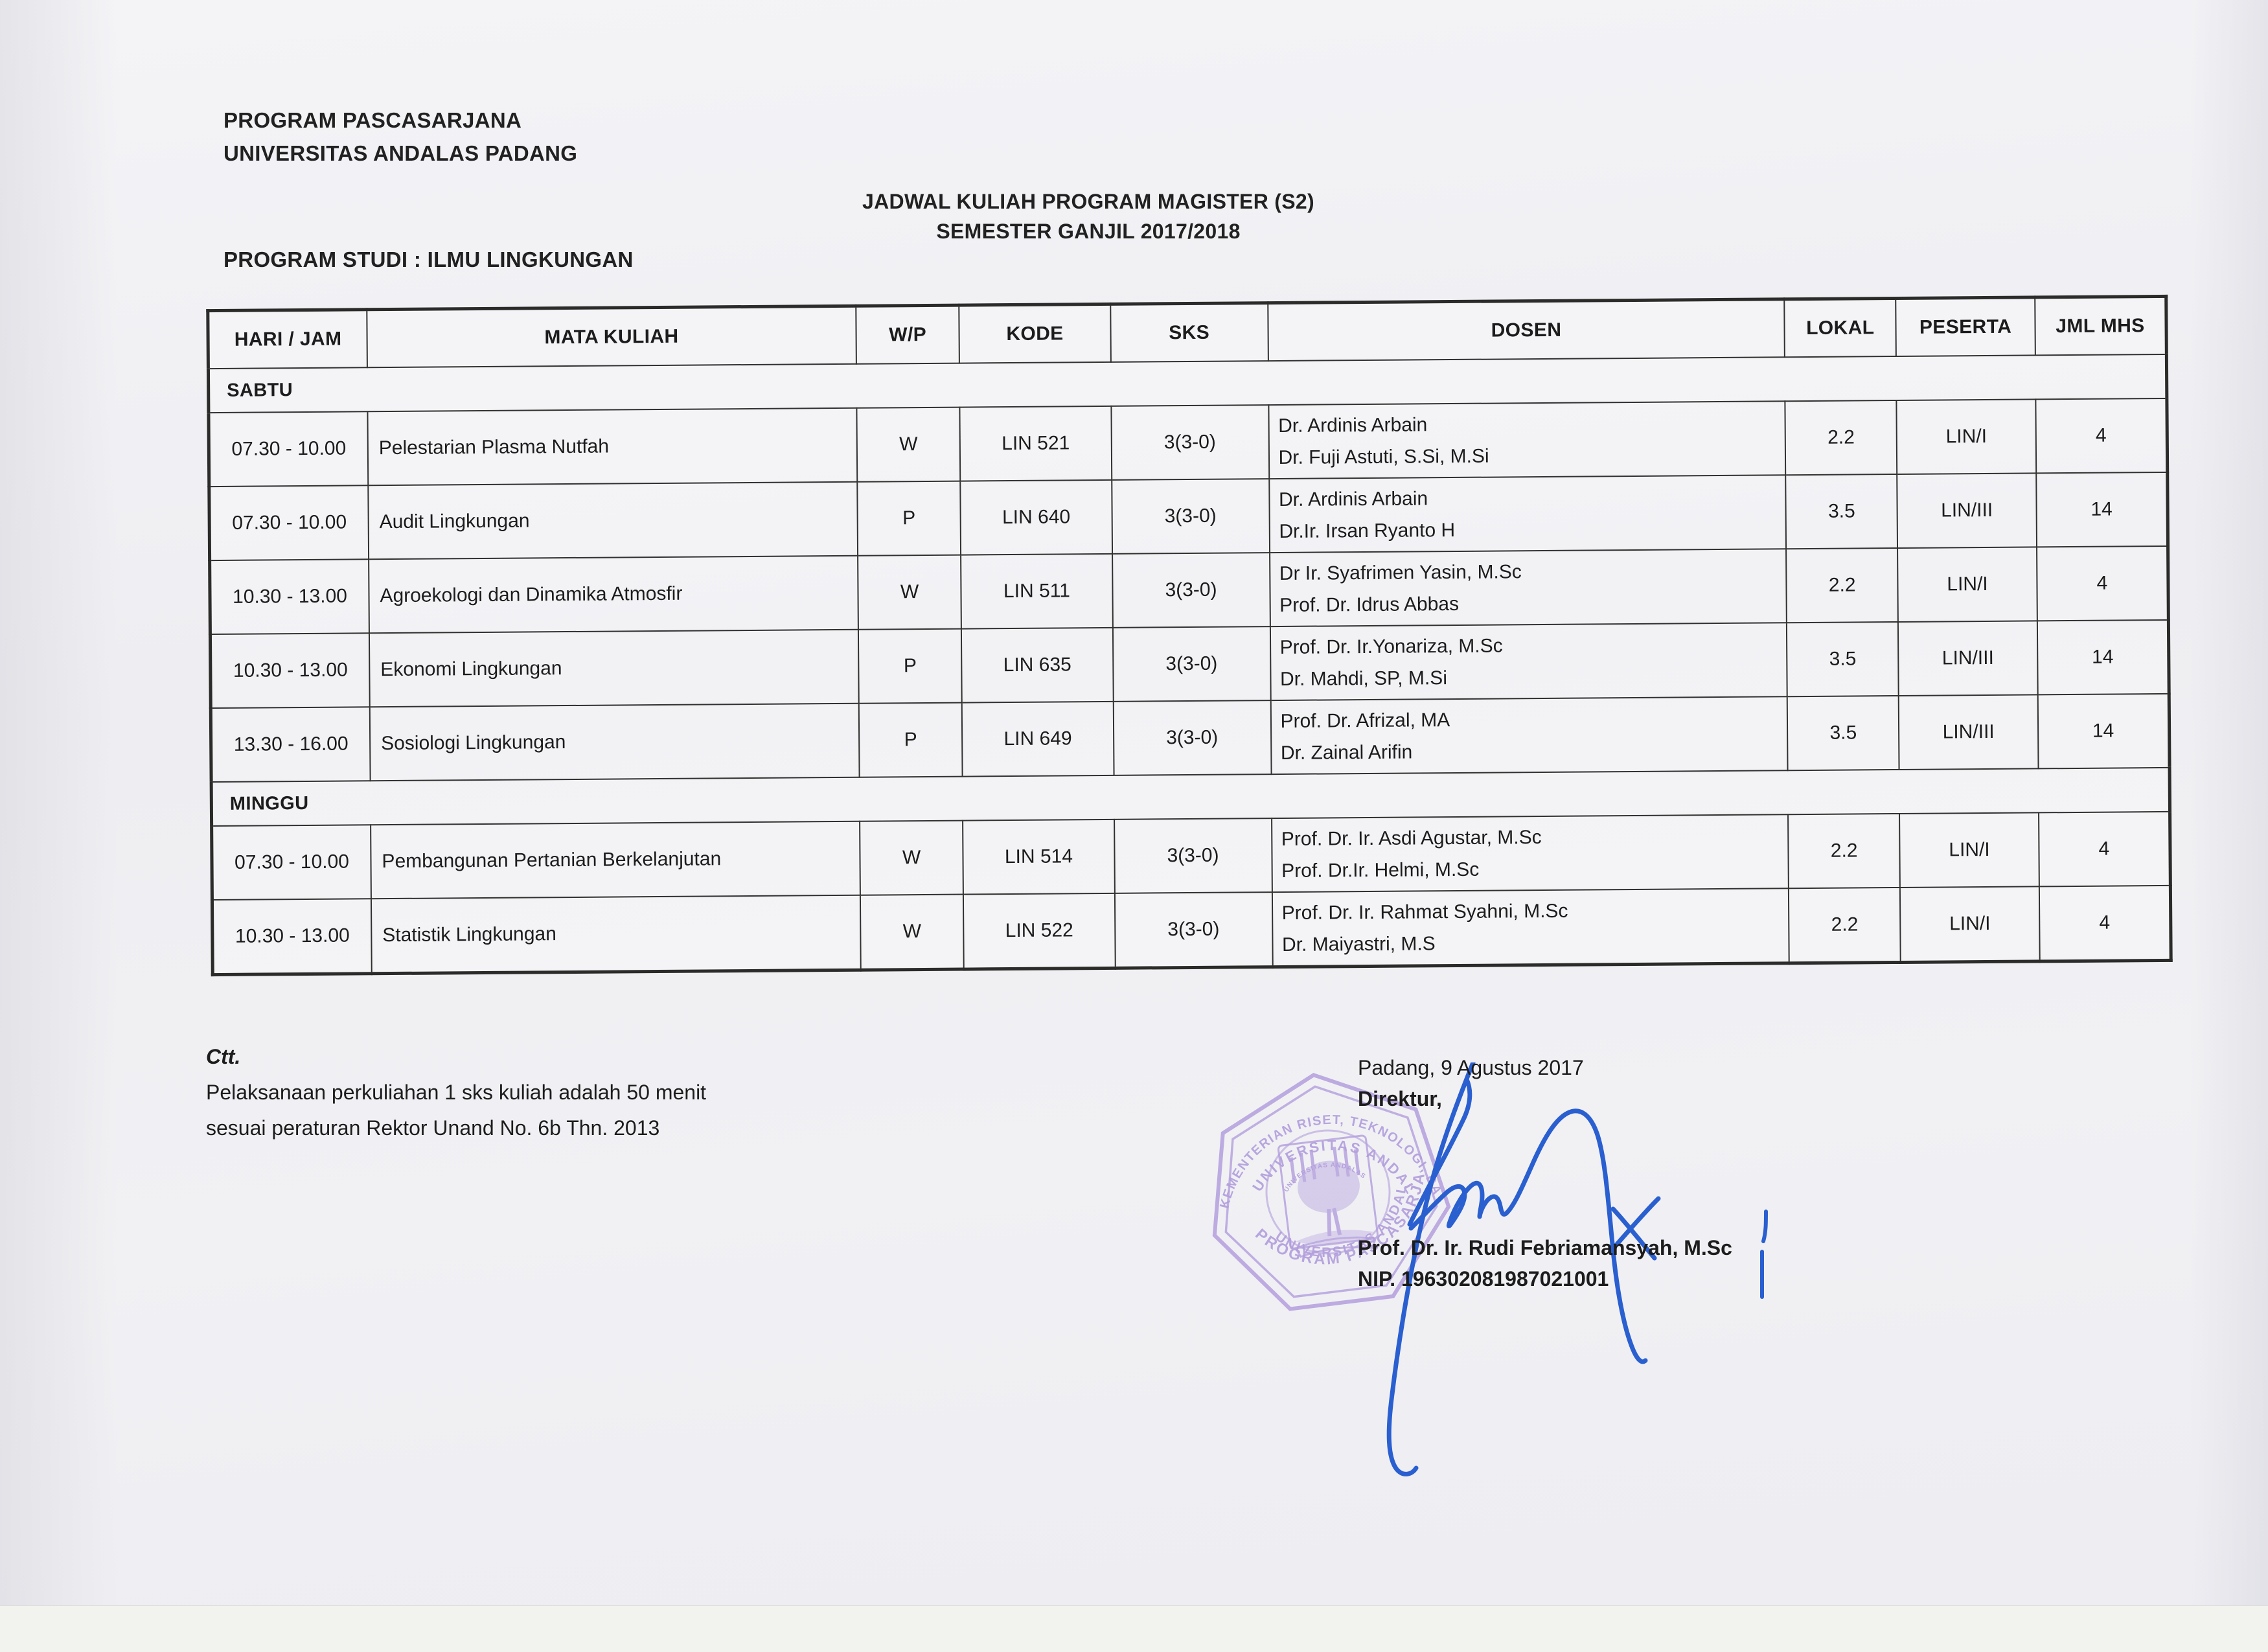 The width and height of the screenshot is (2268, 1652). I want to click on col-head-hari-jam: HARI / JAM, so click(287, 339).